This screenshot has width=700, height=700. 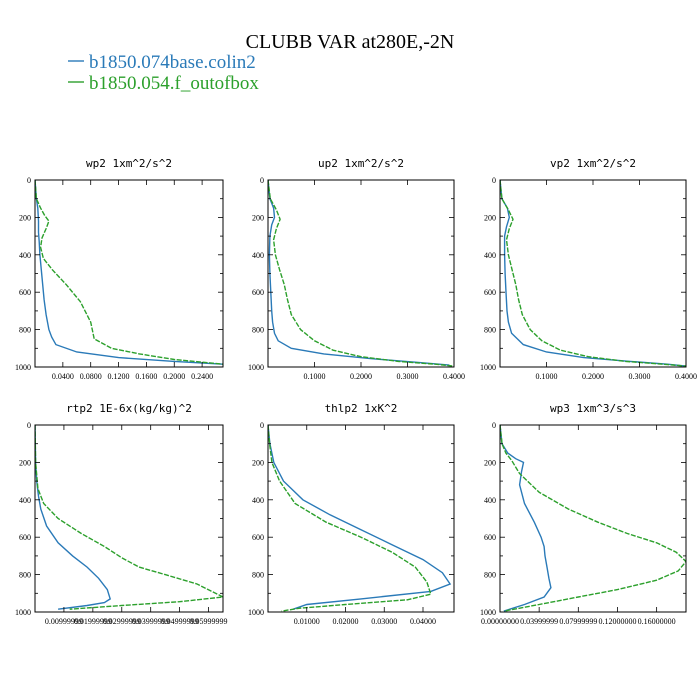 What do you see at coordinates (350, 42) in the screenshot?
I see `figure-title: CLUBB VAR at280E,-2N` at bounding box center [350, 42].